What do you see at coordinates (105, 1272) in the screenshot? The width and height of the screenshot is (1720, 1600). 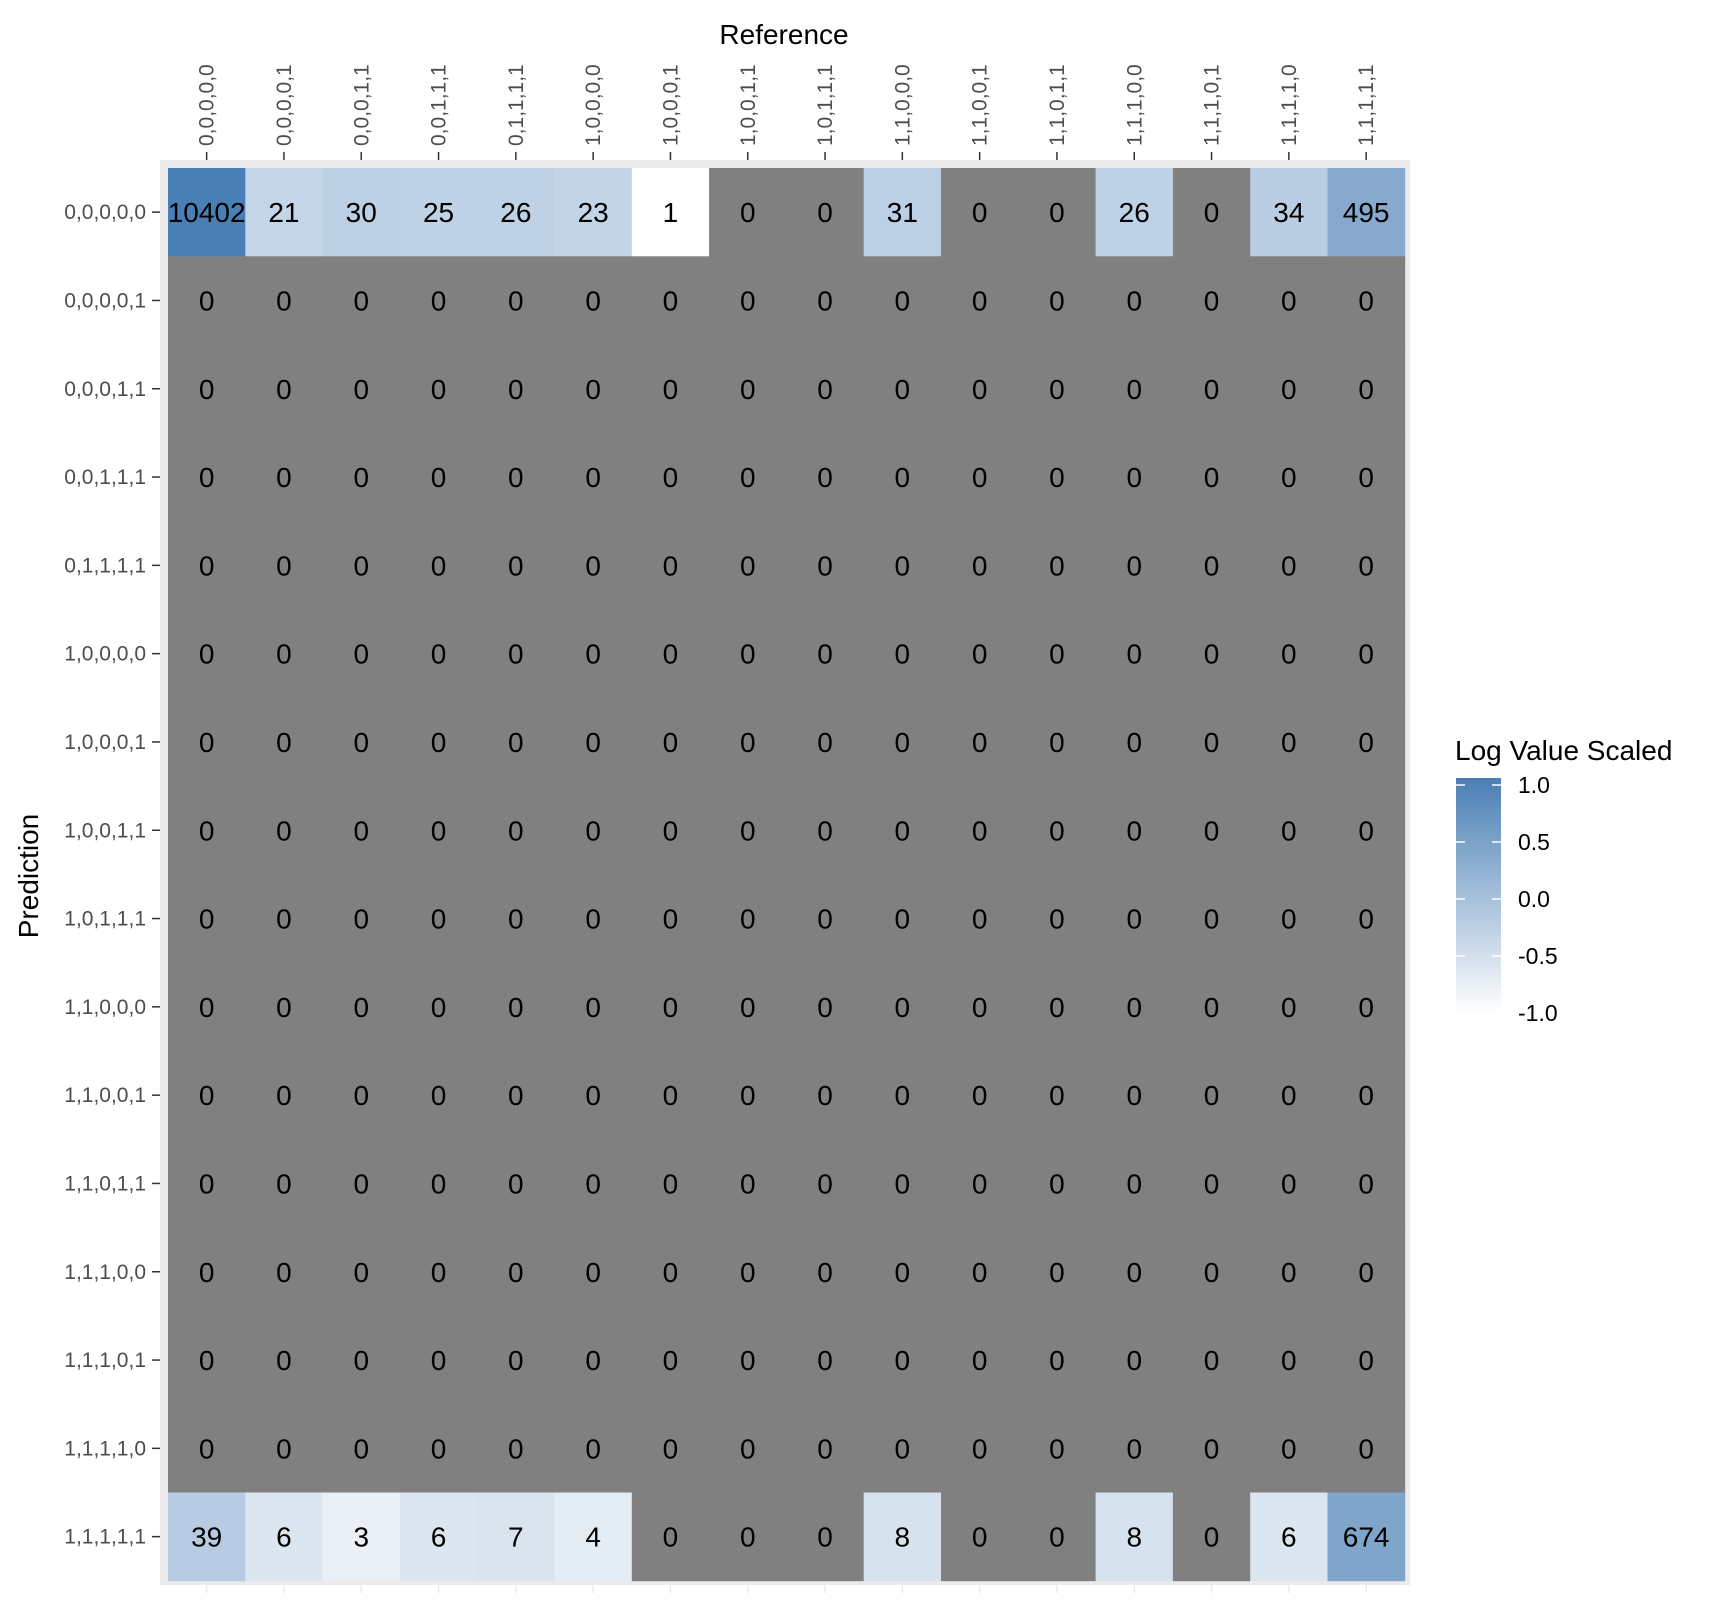 I see `y-tick-label: 1,1,1,0,0` at bounding box center [105, 1272].